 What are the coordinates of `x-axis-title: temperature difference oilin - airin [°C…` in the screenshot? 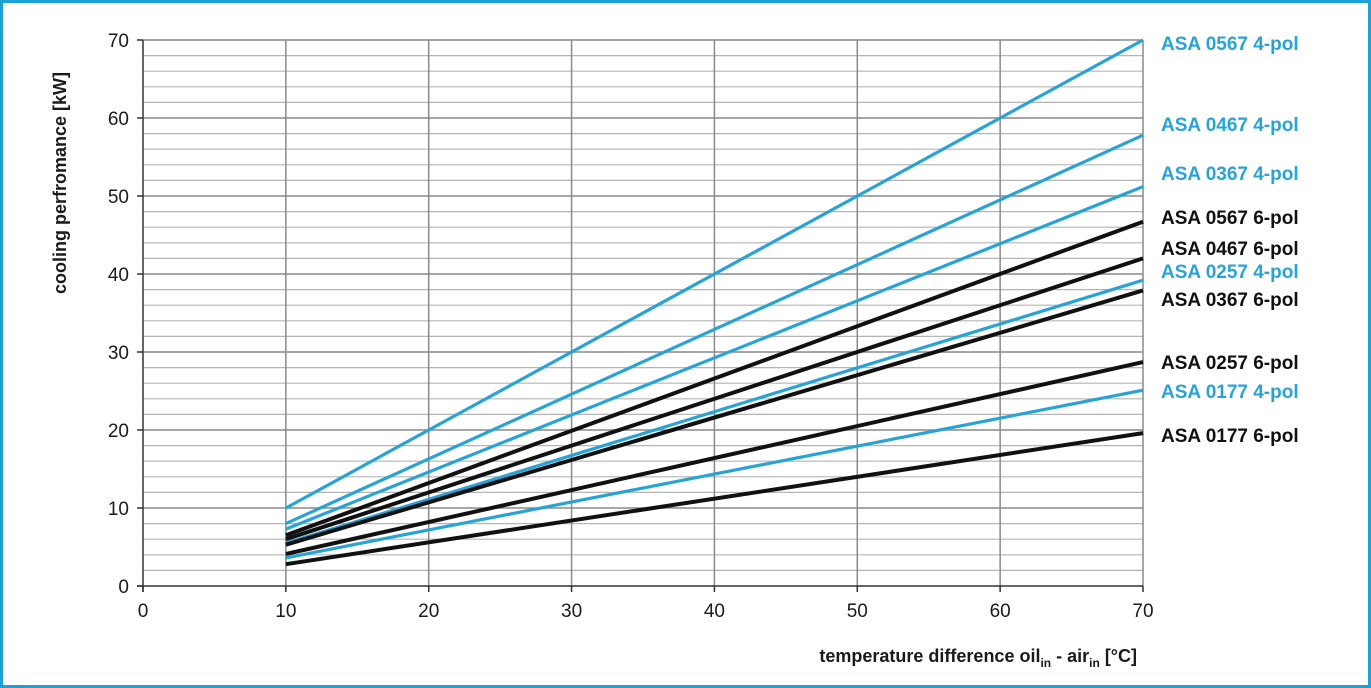 It's located at (978, 658).